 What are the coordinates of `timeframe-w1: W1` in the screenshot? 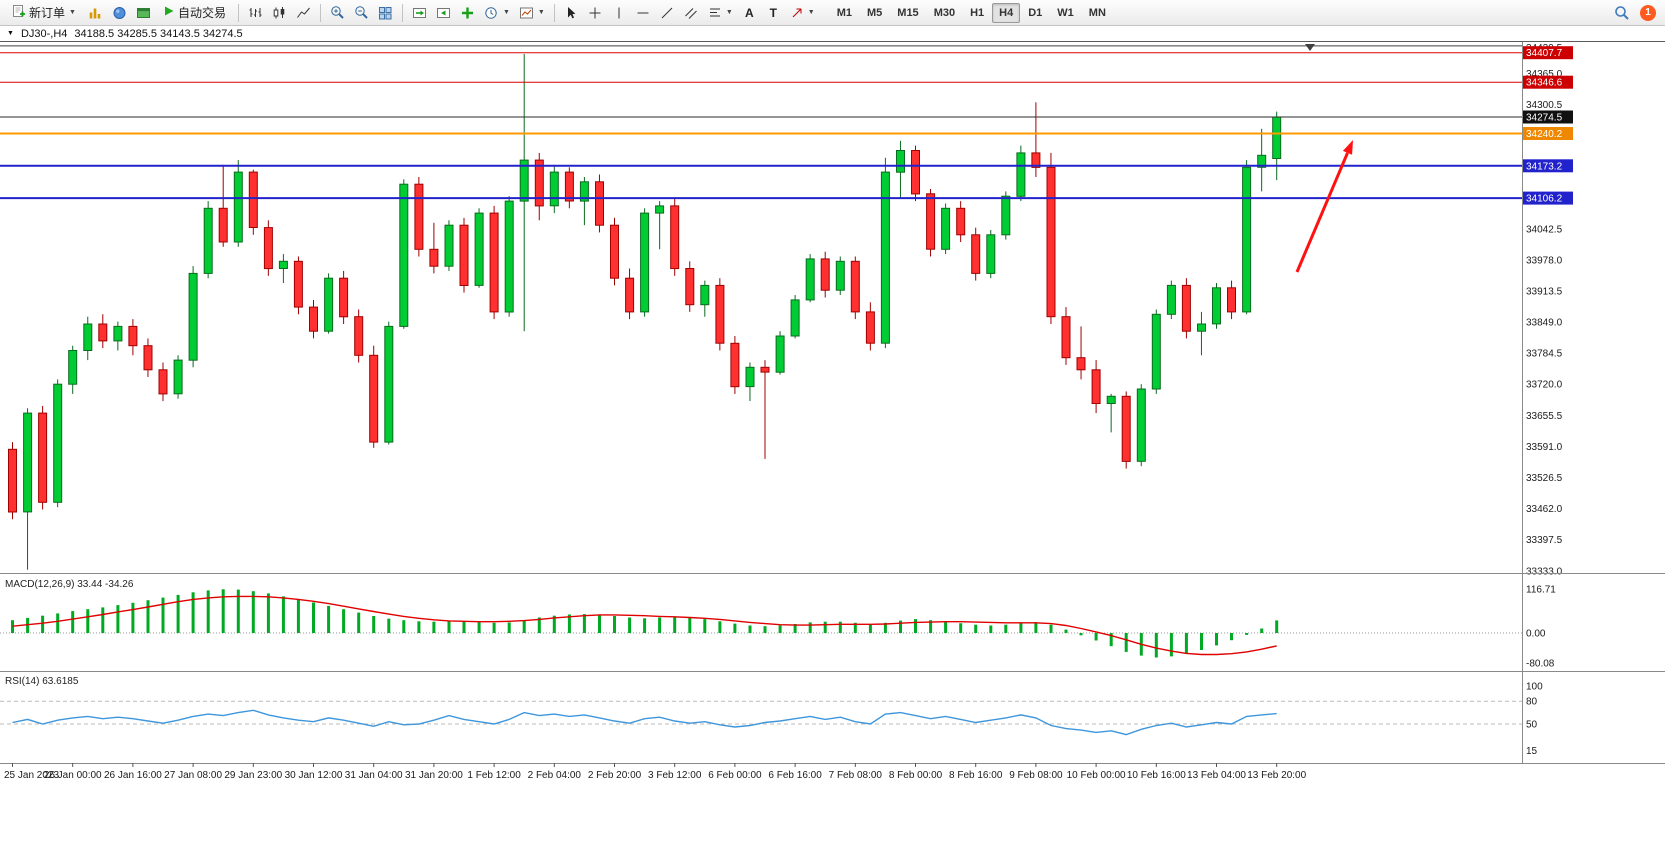 It's located at (1065, 13).